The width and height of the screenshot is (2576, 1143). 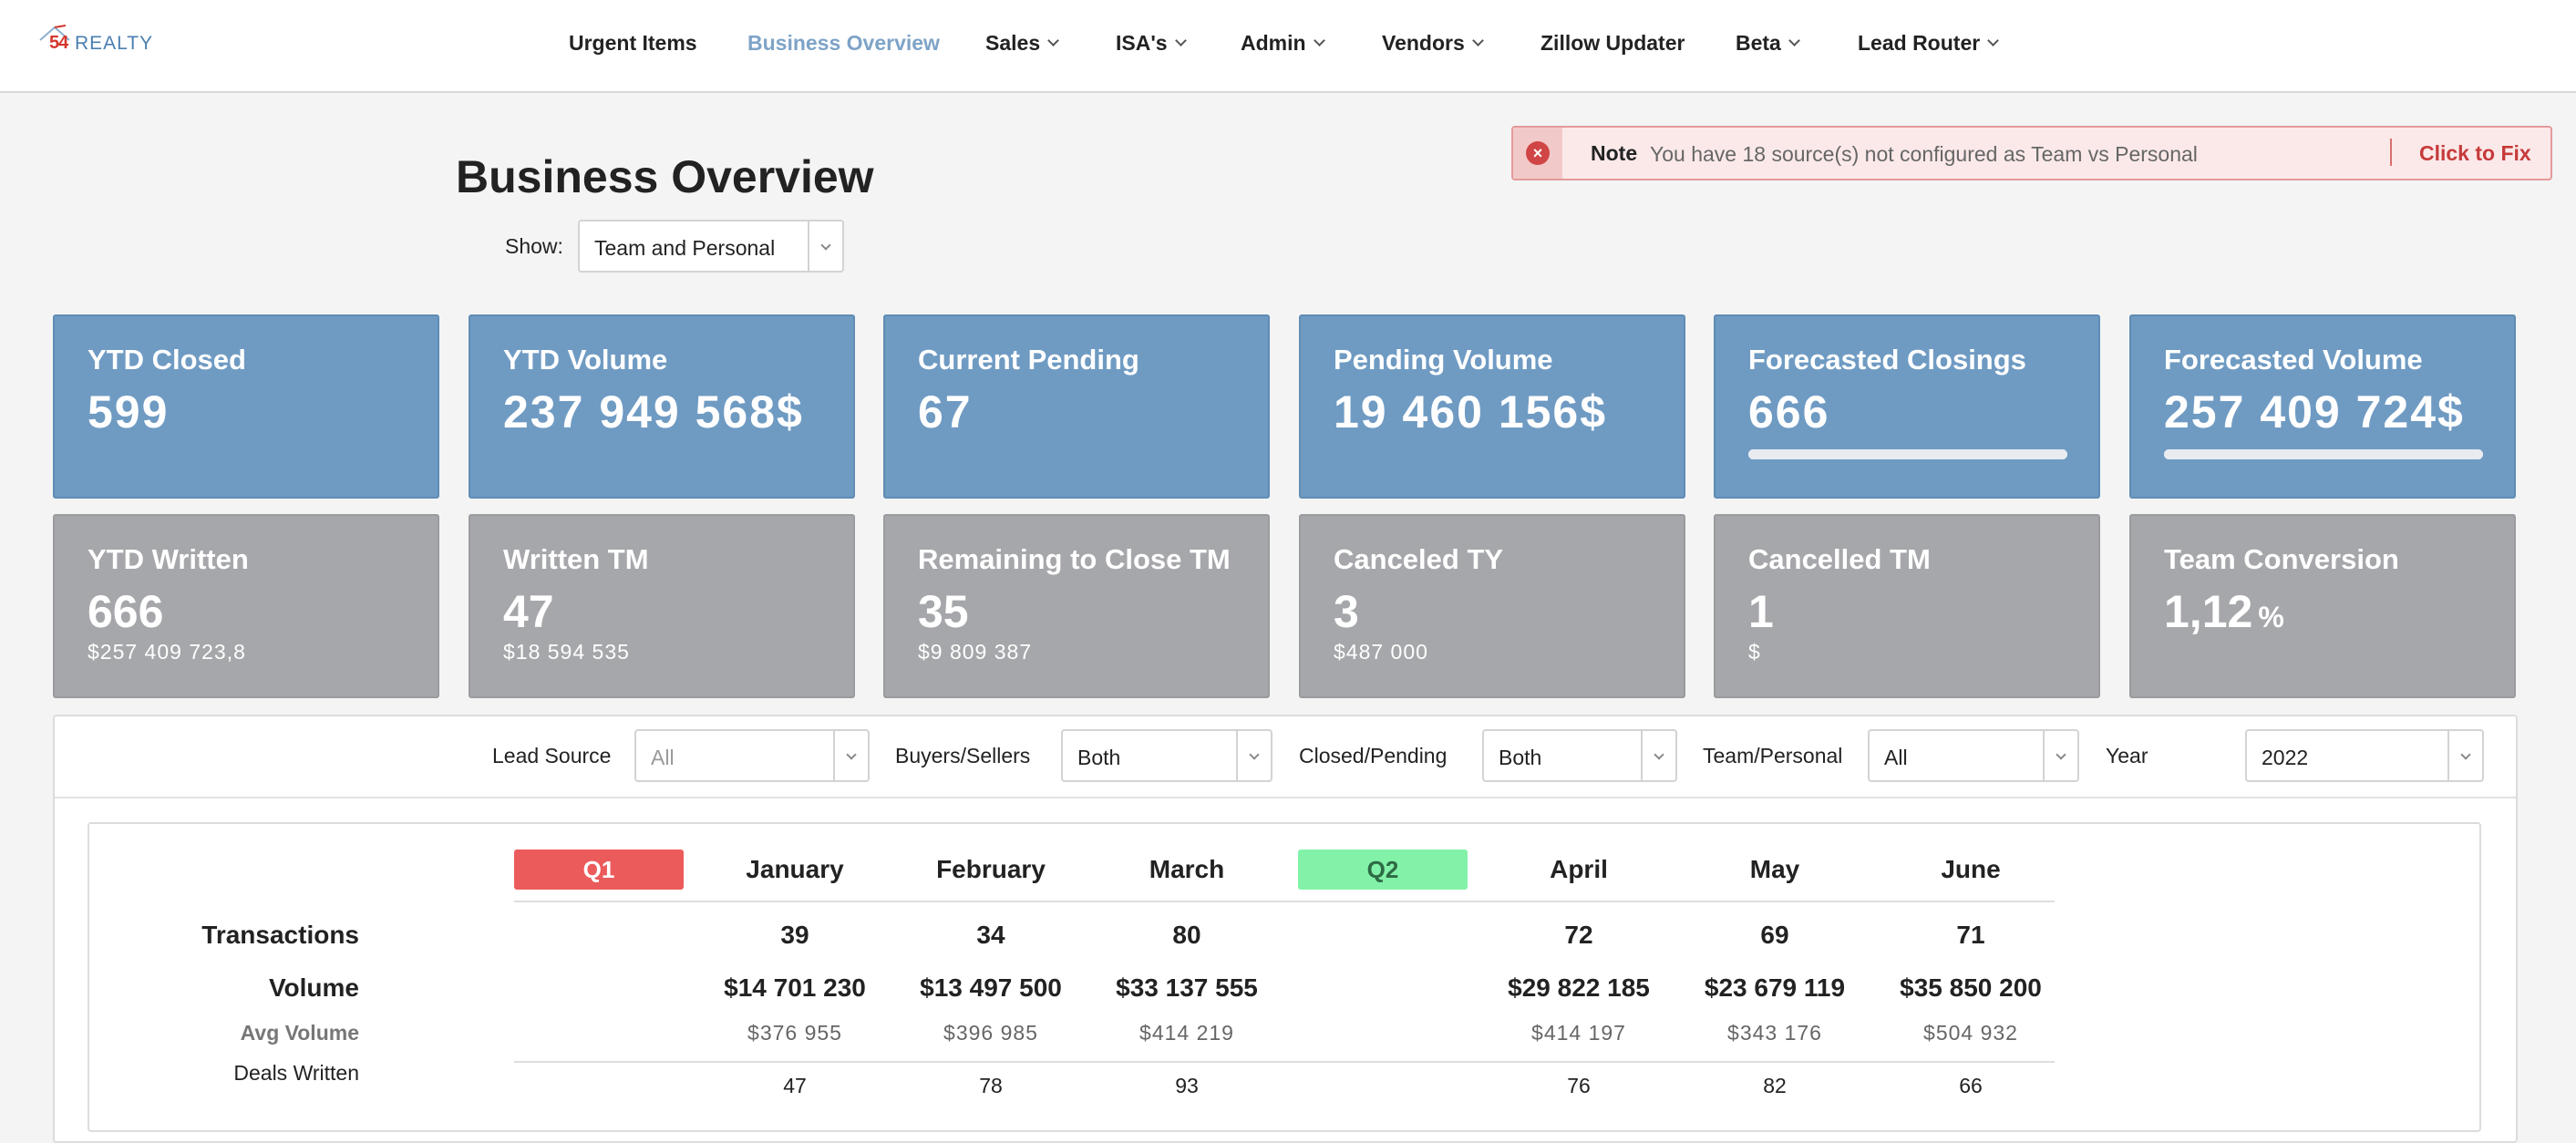 What do you see at coordinates (2364, 755) in the screenshot?
I see `year-select: 2022` at bounding box center [2364, 755].